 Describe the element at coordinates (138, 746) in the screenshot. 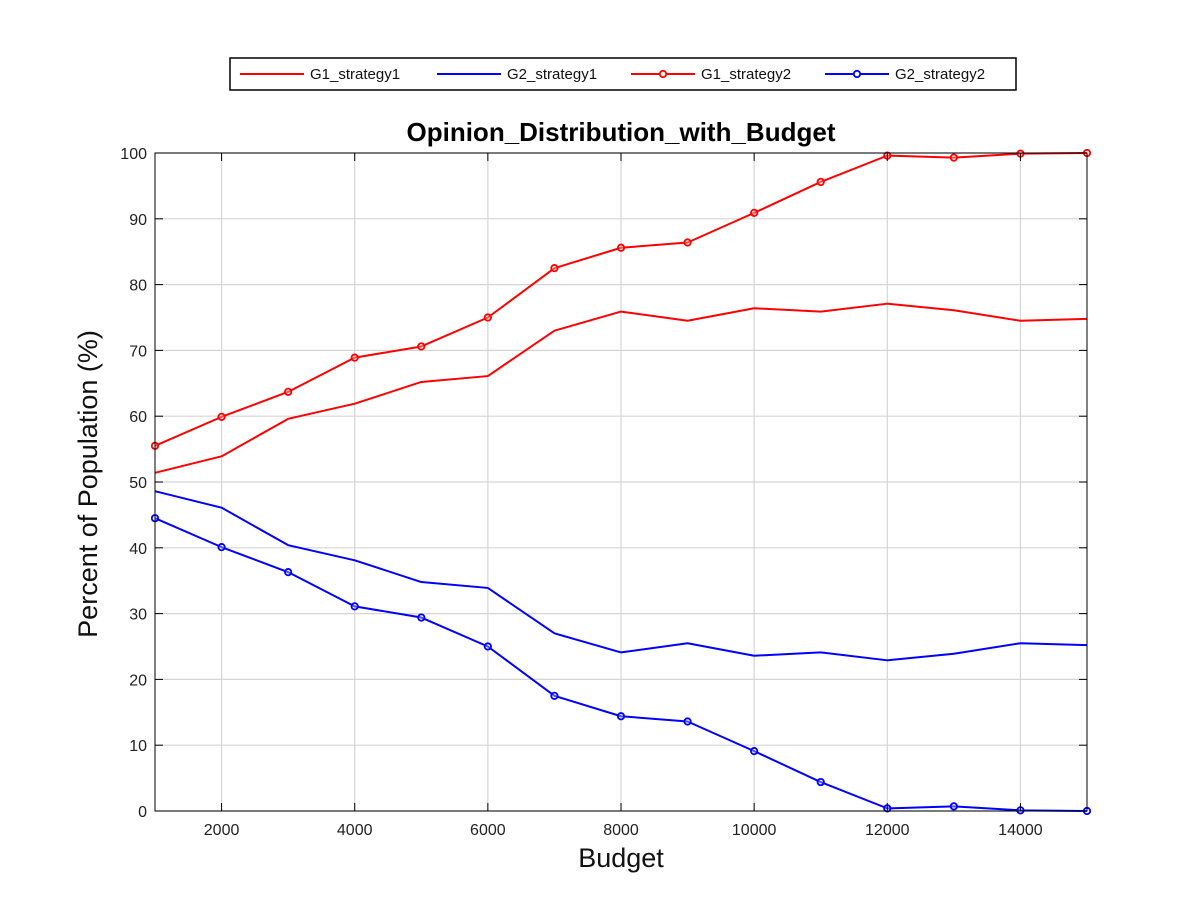

I see `y-tick-label: 10` at that location.